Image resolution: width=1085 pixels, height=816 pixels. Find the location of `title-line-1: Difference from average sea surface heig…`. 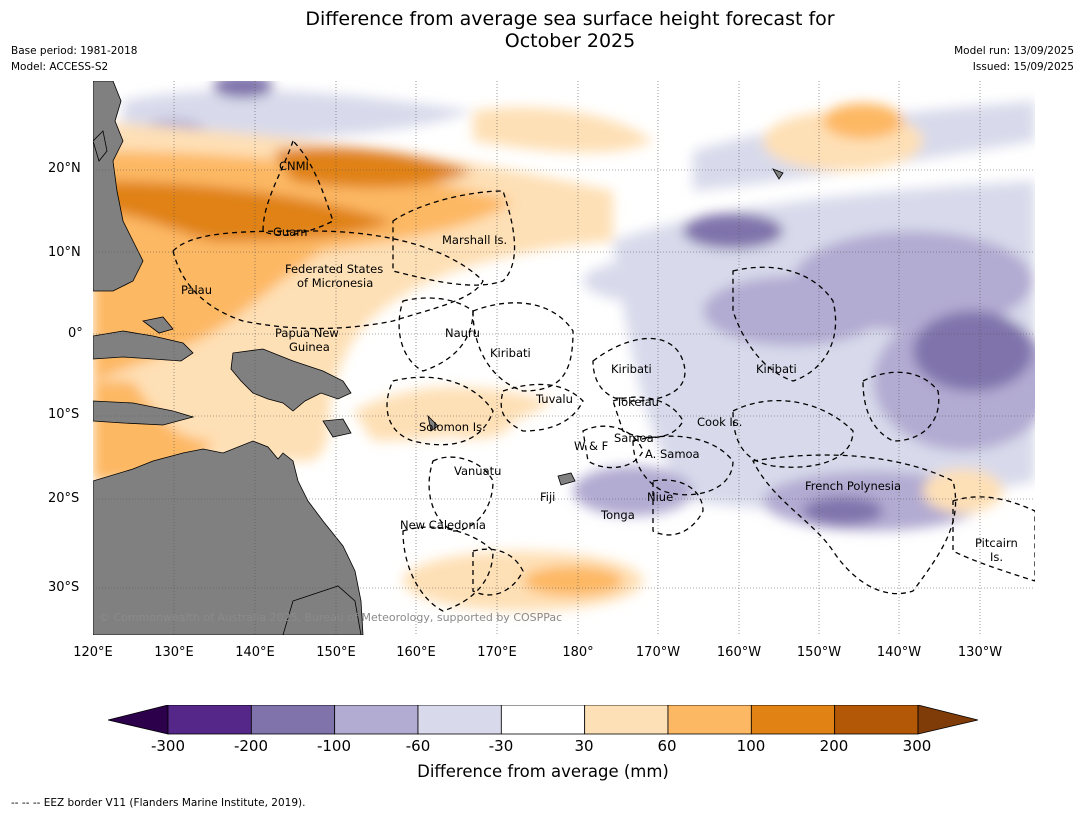

title-line-1: Difference from average sea surface heig… is located at coordinates (570, 19).